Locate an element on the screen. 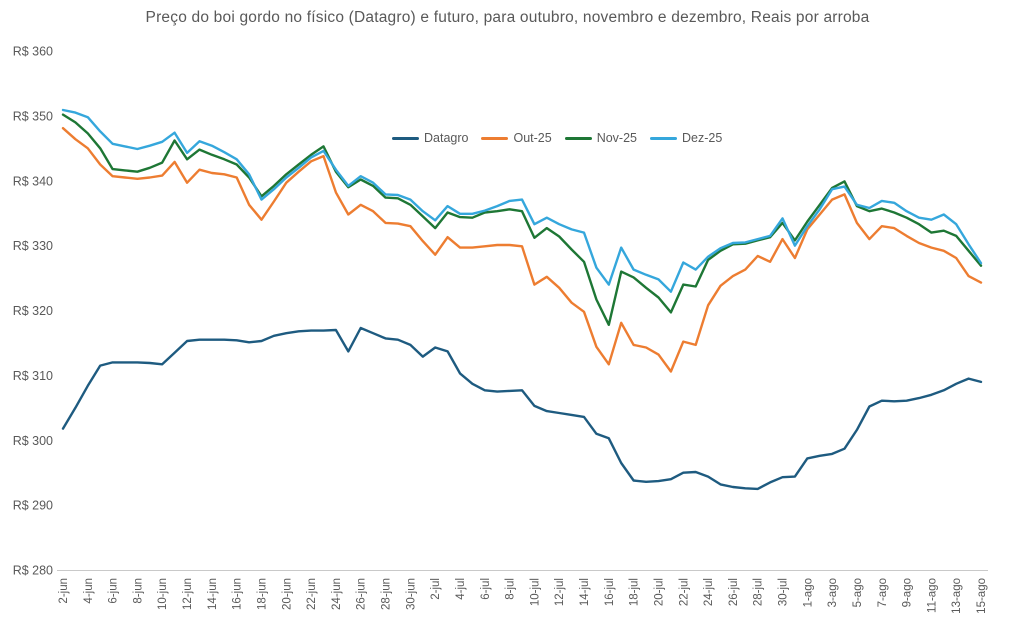  x-axis-tick-label: 8-jul is located at coordinates (511, 589).